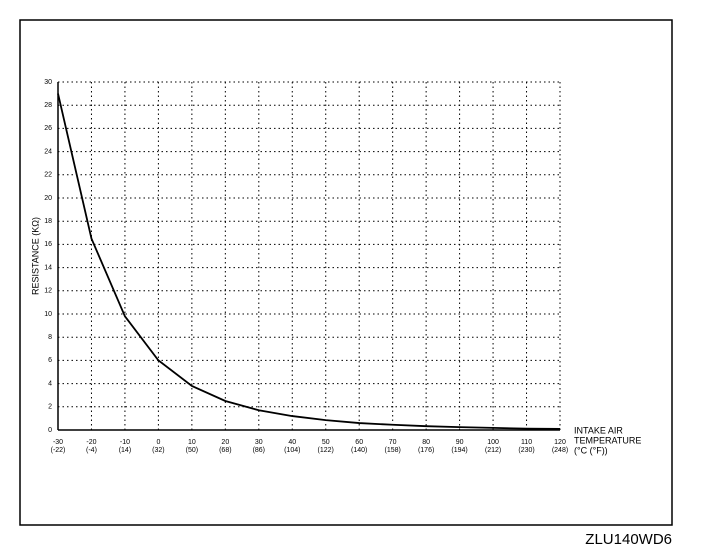  Describe the element at coordinates (91, 450) in the screenshot. I see `x-tick-label-f: (-4)` at that location.